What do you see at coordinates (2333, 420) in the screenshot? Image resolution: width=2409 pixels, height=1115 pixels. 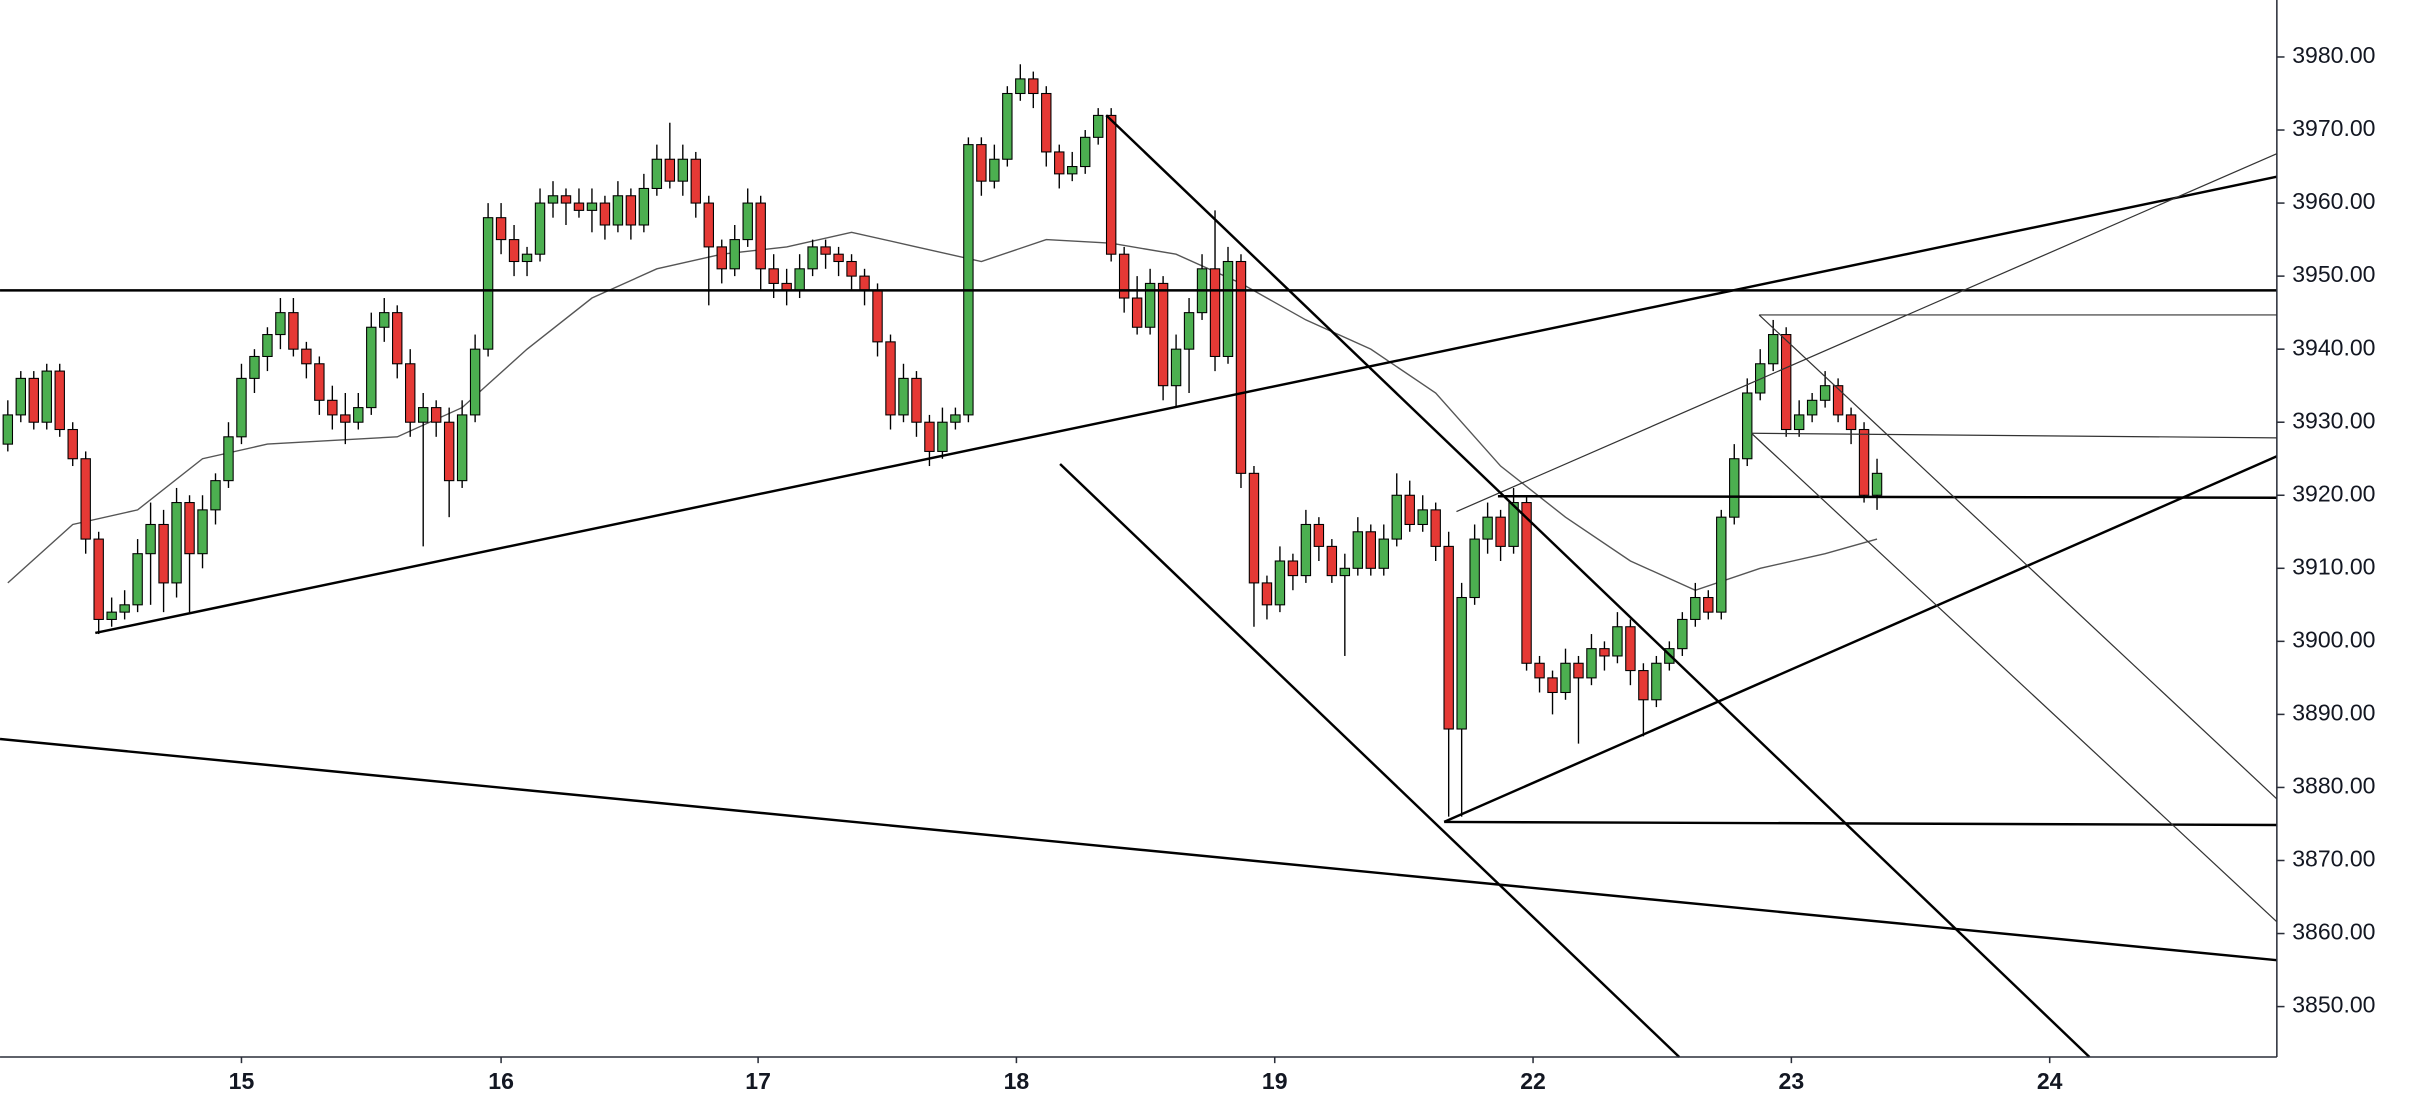 I see `y-tick-label: 3930.00` at bounding box center [2333, 420].